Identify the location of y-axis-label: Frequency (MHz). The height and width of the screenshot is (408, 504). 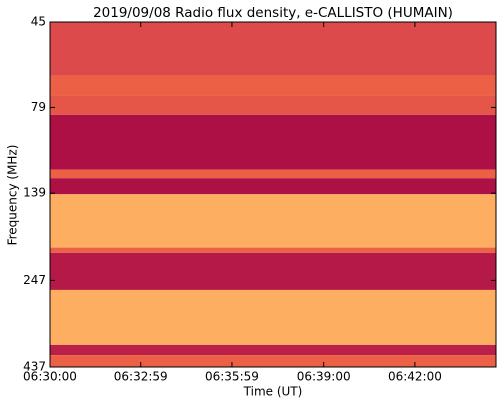
(13, 195).